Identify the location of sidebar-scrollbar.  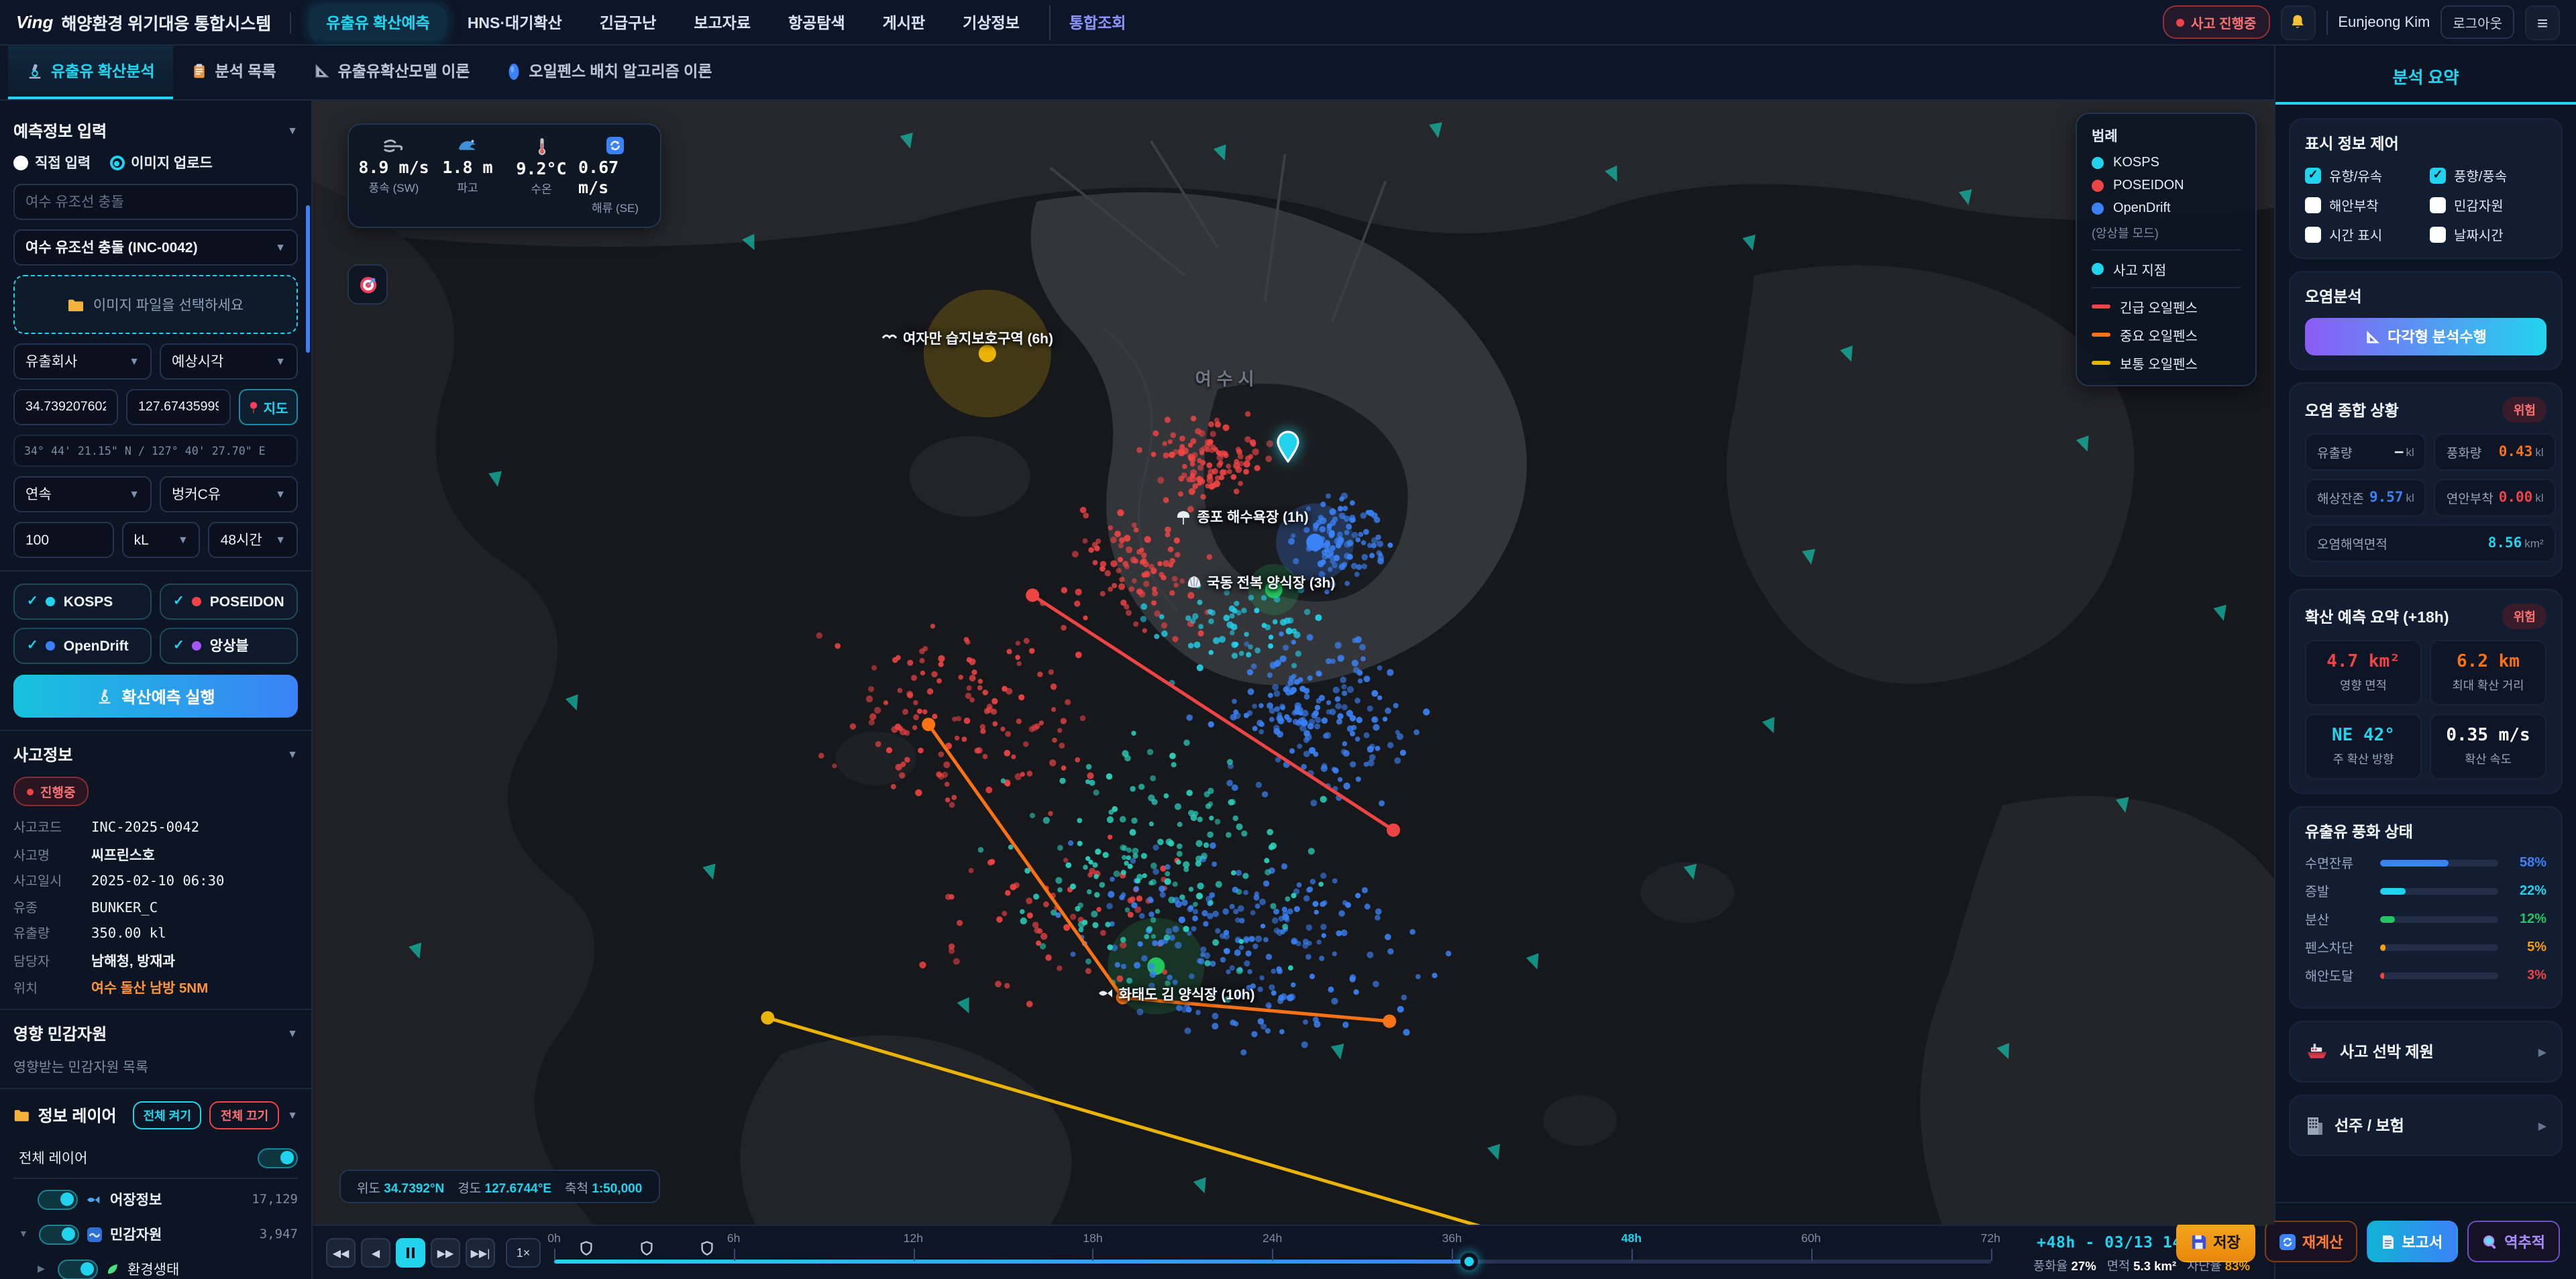
(308, 279).